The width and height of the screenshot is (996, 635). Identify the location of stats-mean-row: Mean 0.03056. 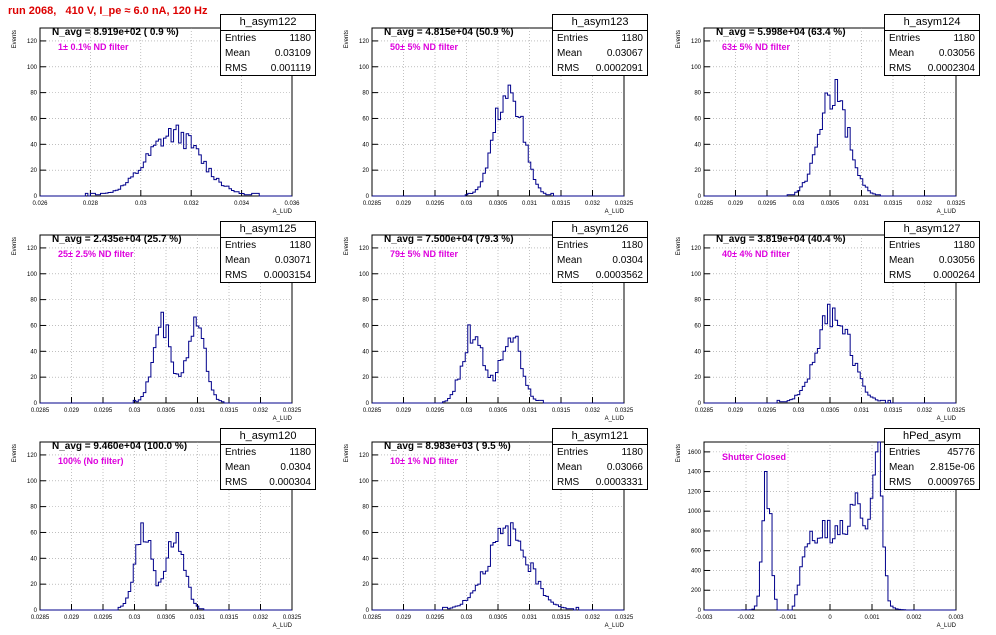
(932, 260).